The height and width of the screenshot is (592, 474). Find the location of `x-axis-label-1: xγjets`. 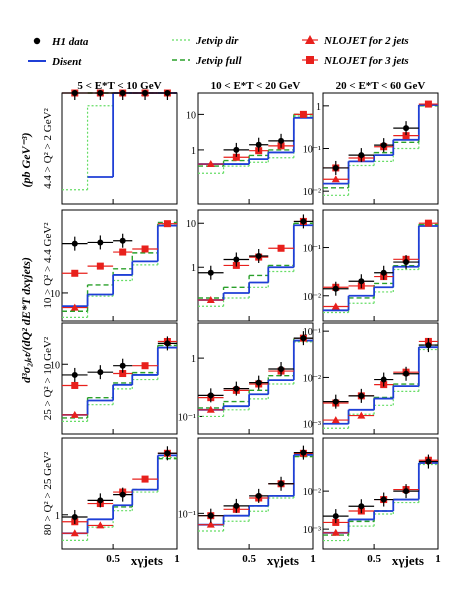

x-axis-label-1: xγjets is located at coordinates (283, 560).